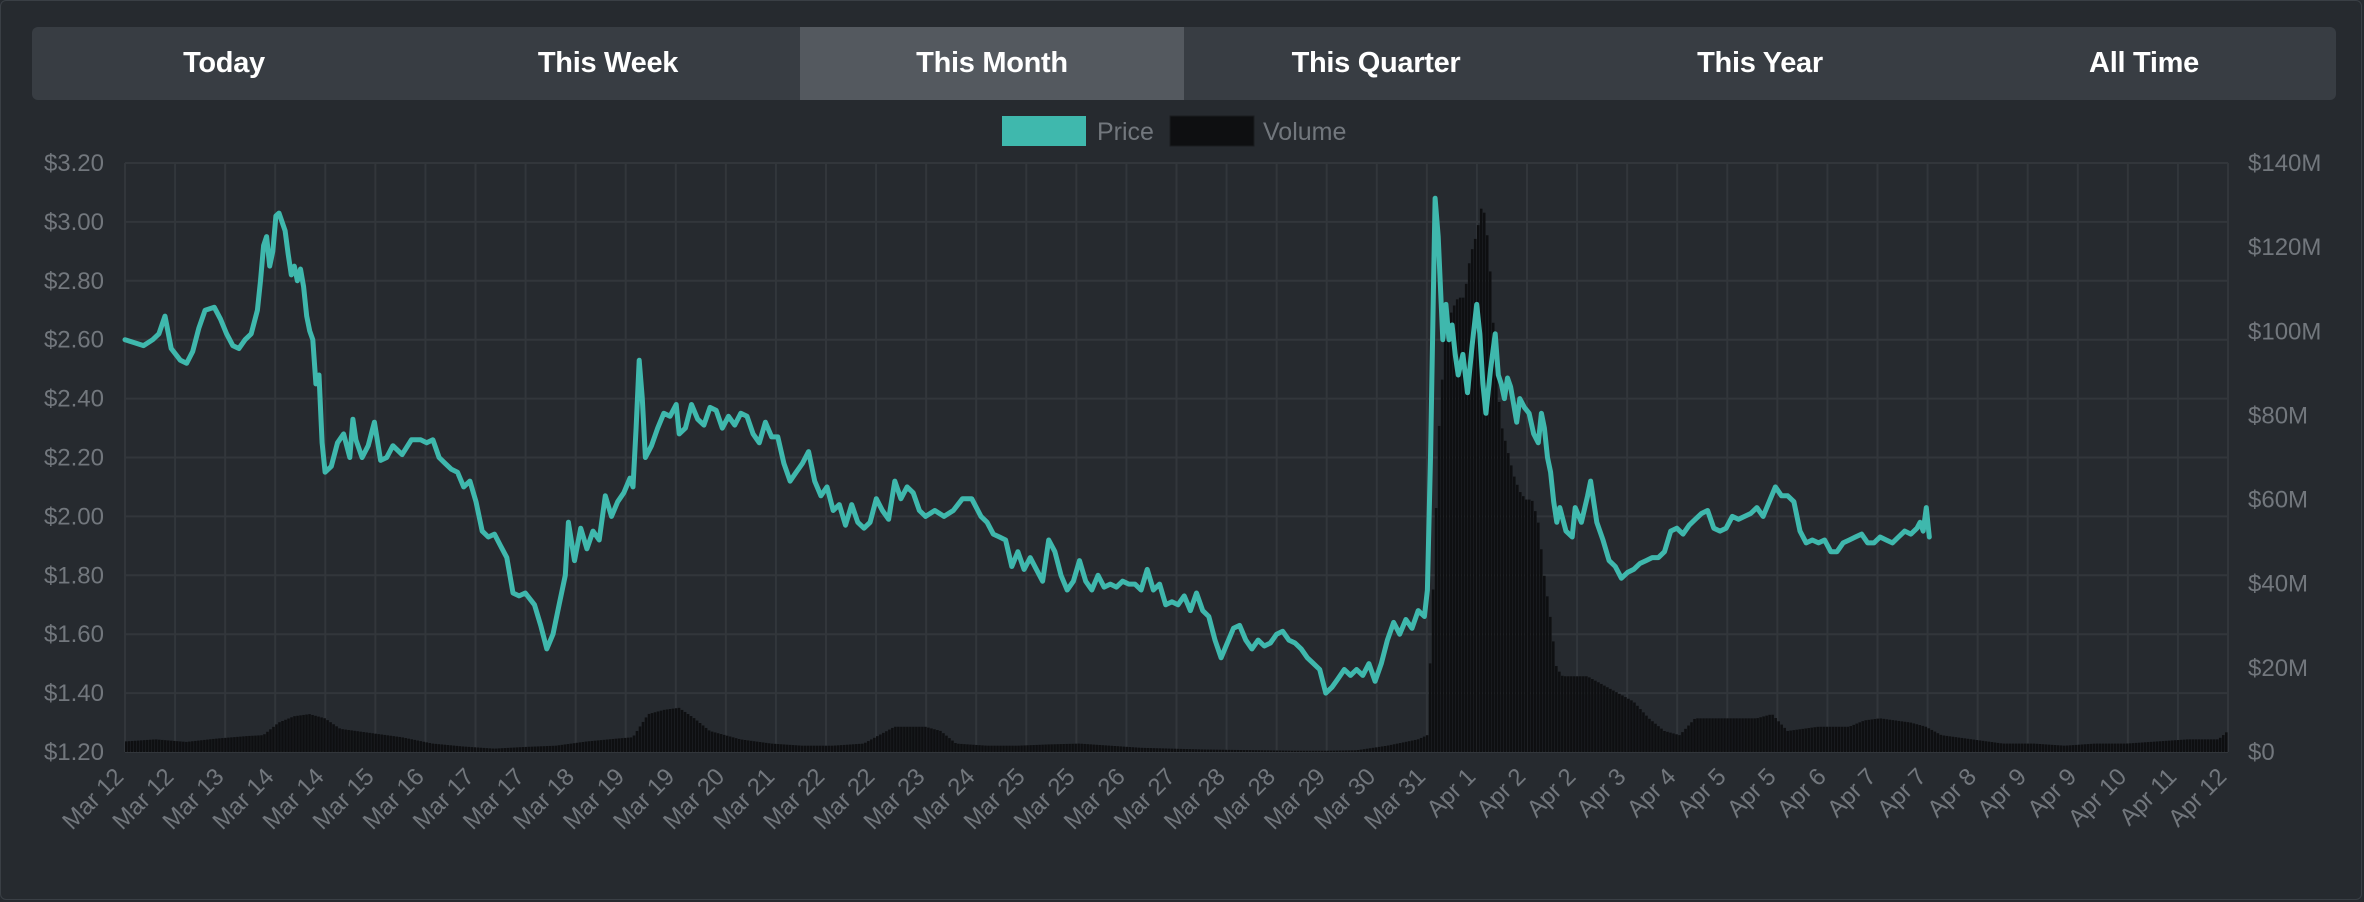 Image resolution: width=2364 pixels, height=902 pixels. Describe the element at coordinates (1125, 132) in the screenshot. I see `legend-price-label: Price` at that location.